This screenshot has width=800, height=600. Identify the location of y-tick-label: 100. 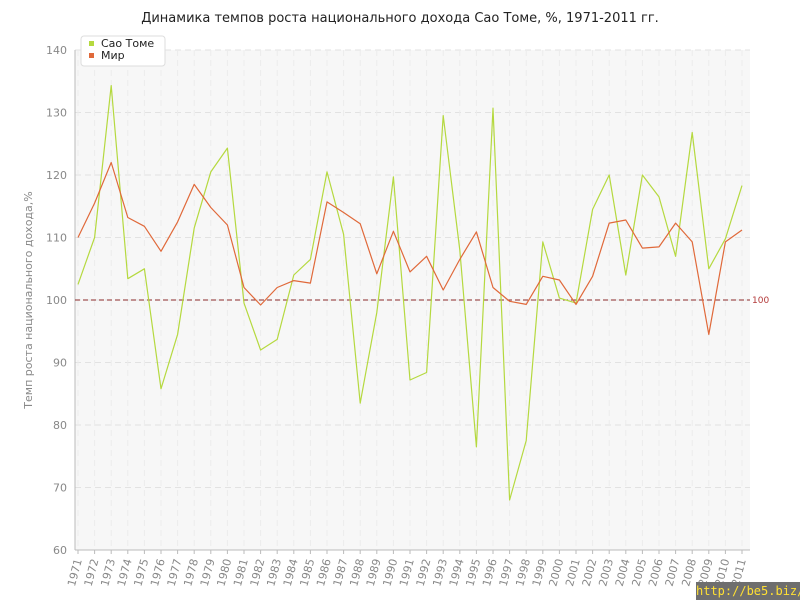
(56, 300).